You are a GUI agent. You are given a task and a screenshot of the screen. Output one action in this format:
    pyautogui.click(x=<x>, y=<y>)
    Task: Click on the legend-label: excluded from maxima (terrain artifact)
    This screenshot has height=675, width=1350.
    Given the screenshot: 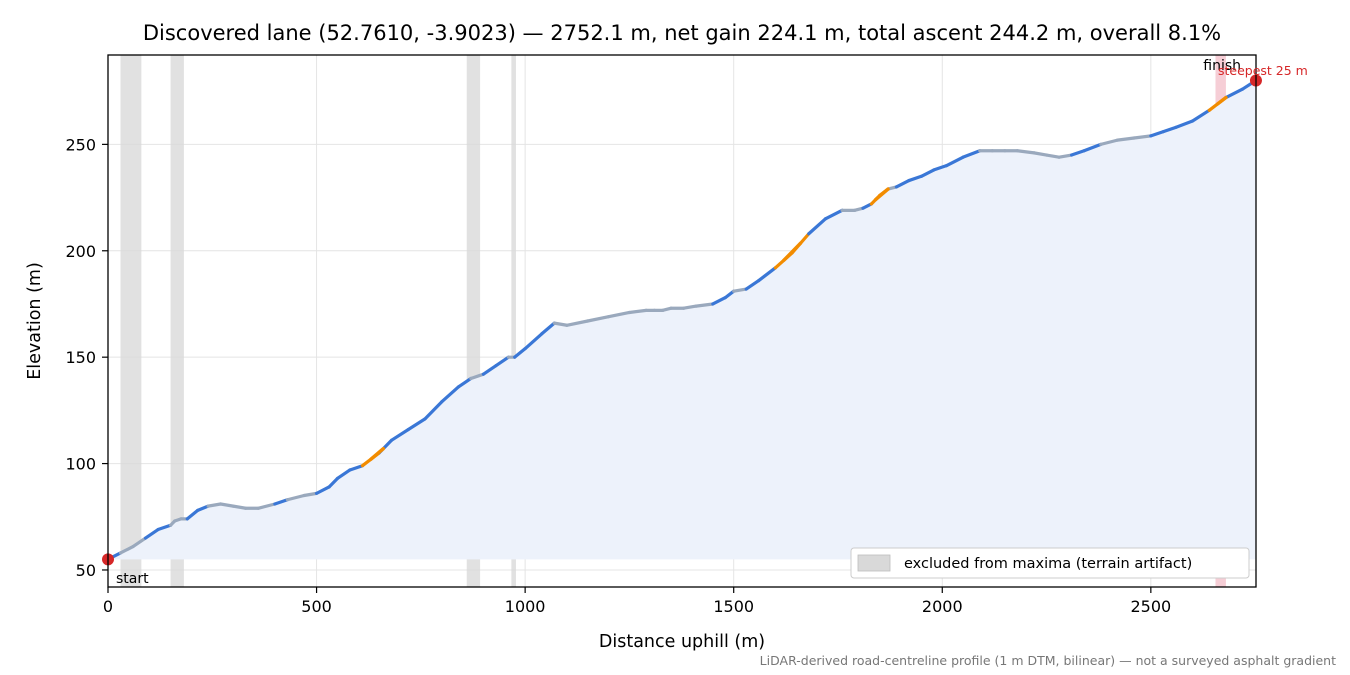 What is the action you would take?
    pyautogui.click(x=1048, y=564)
    